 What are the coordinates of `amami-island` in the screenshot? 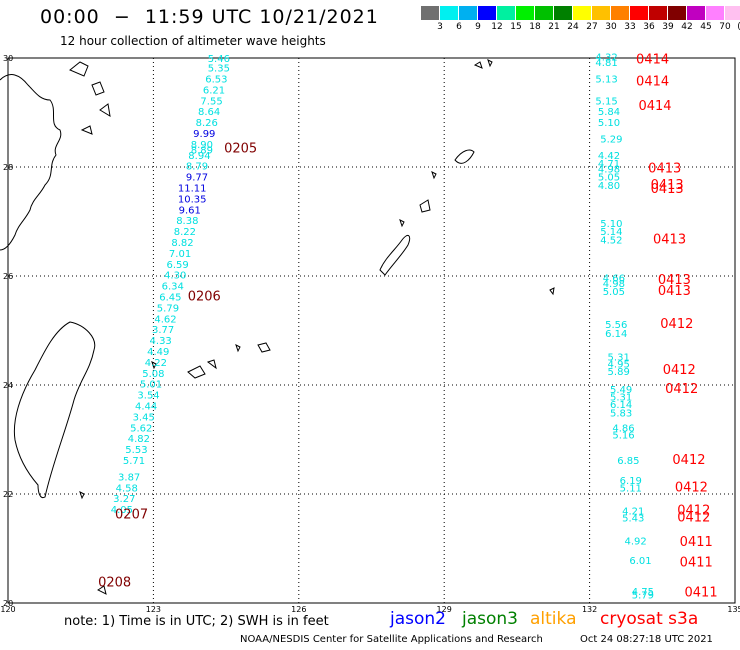 It's located at (464, 156).